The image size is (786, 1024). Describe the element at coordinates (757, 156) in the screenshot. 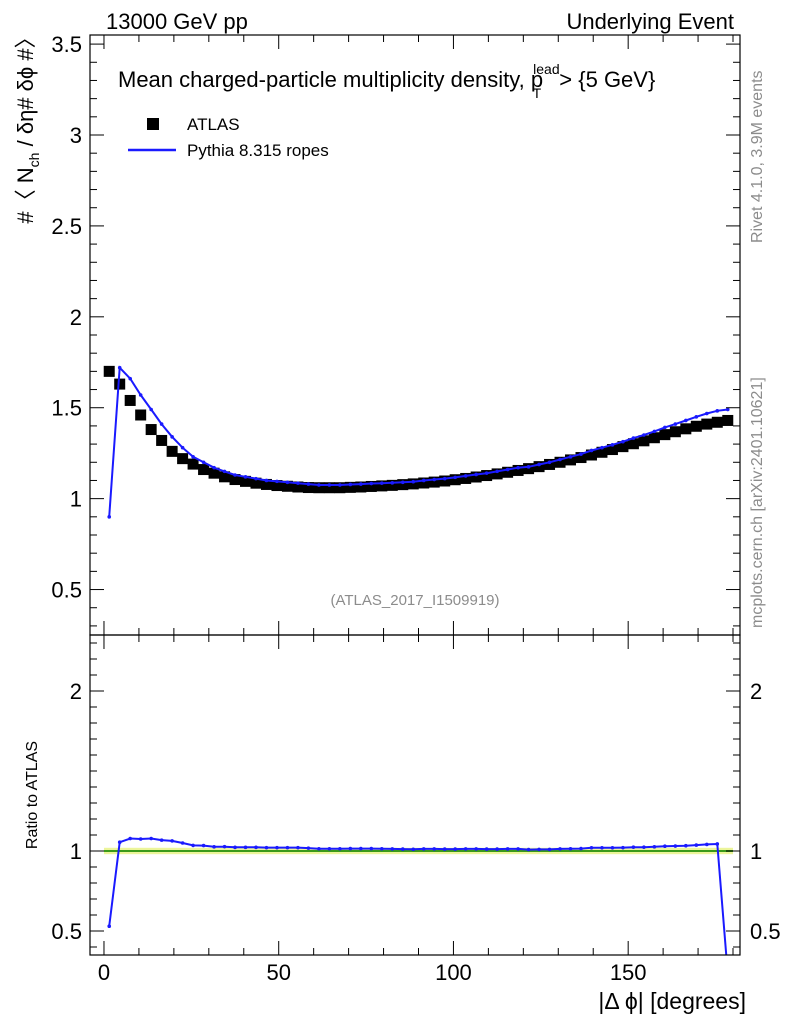

I see `rivet-version-label: Rivet 4.1.0, 3.9M events` at that location.